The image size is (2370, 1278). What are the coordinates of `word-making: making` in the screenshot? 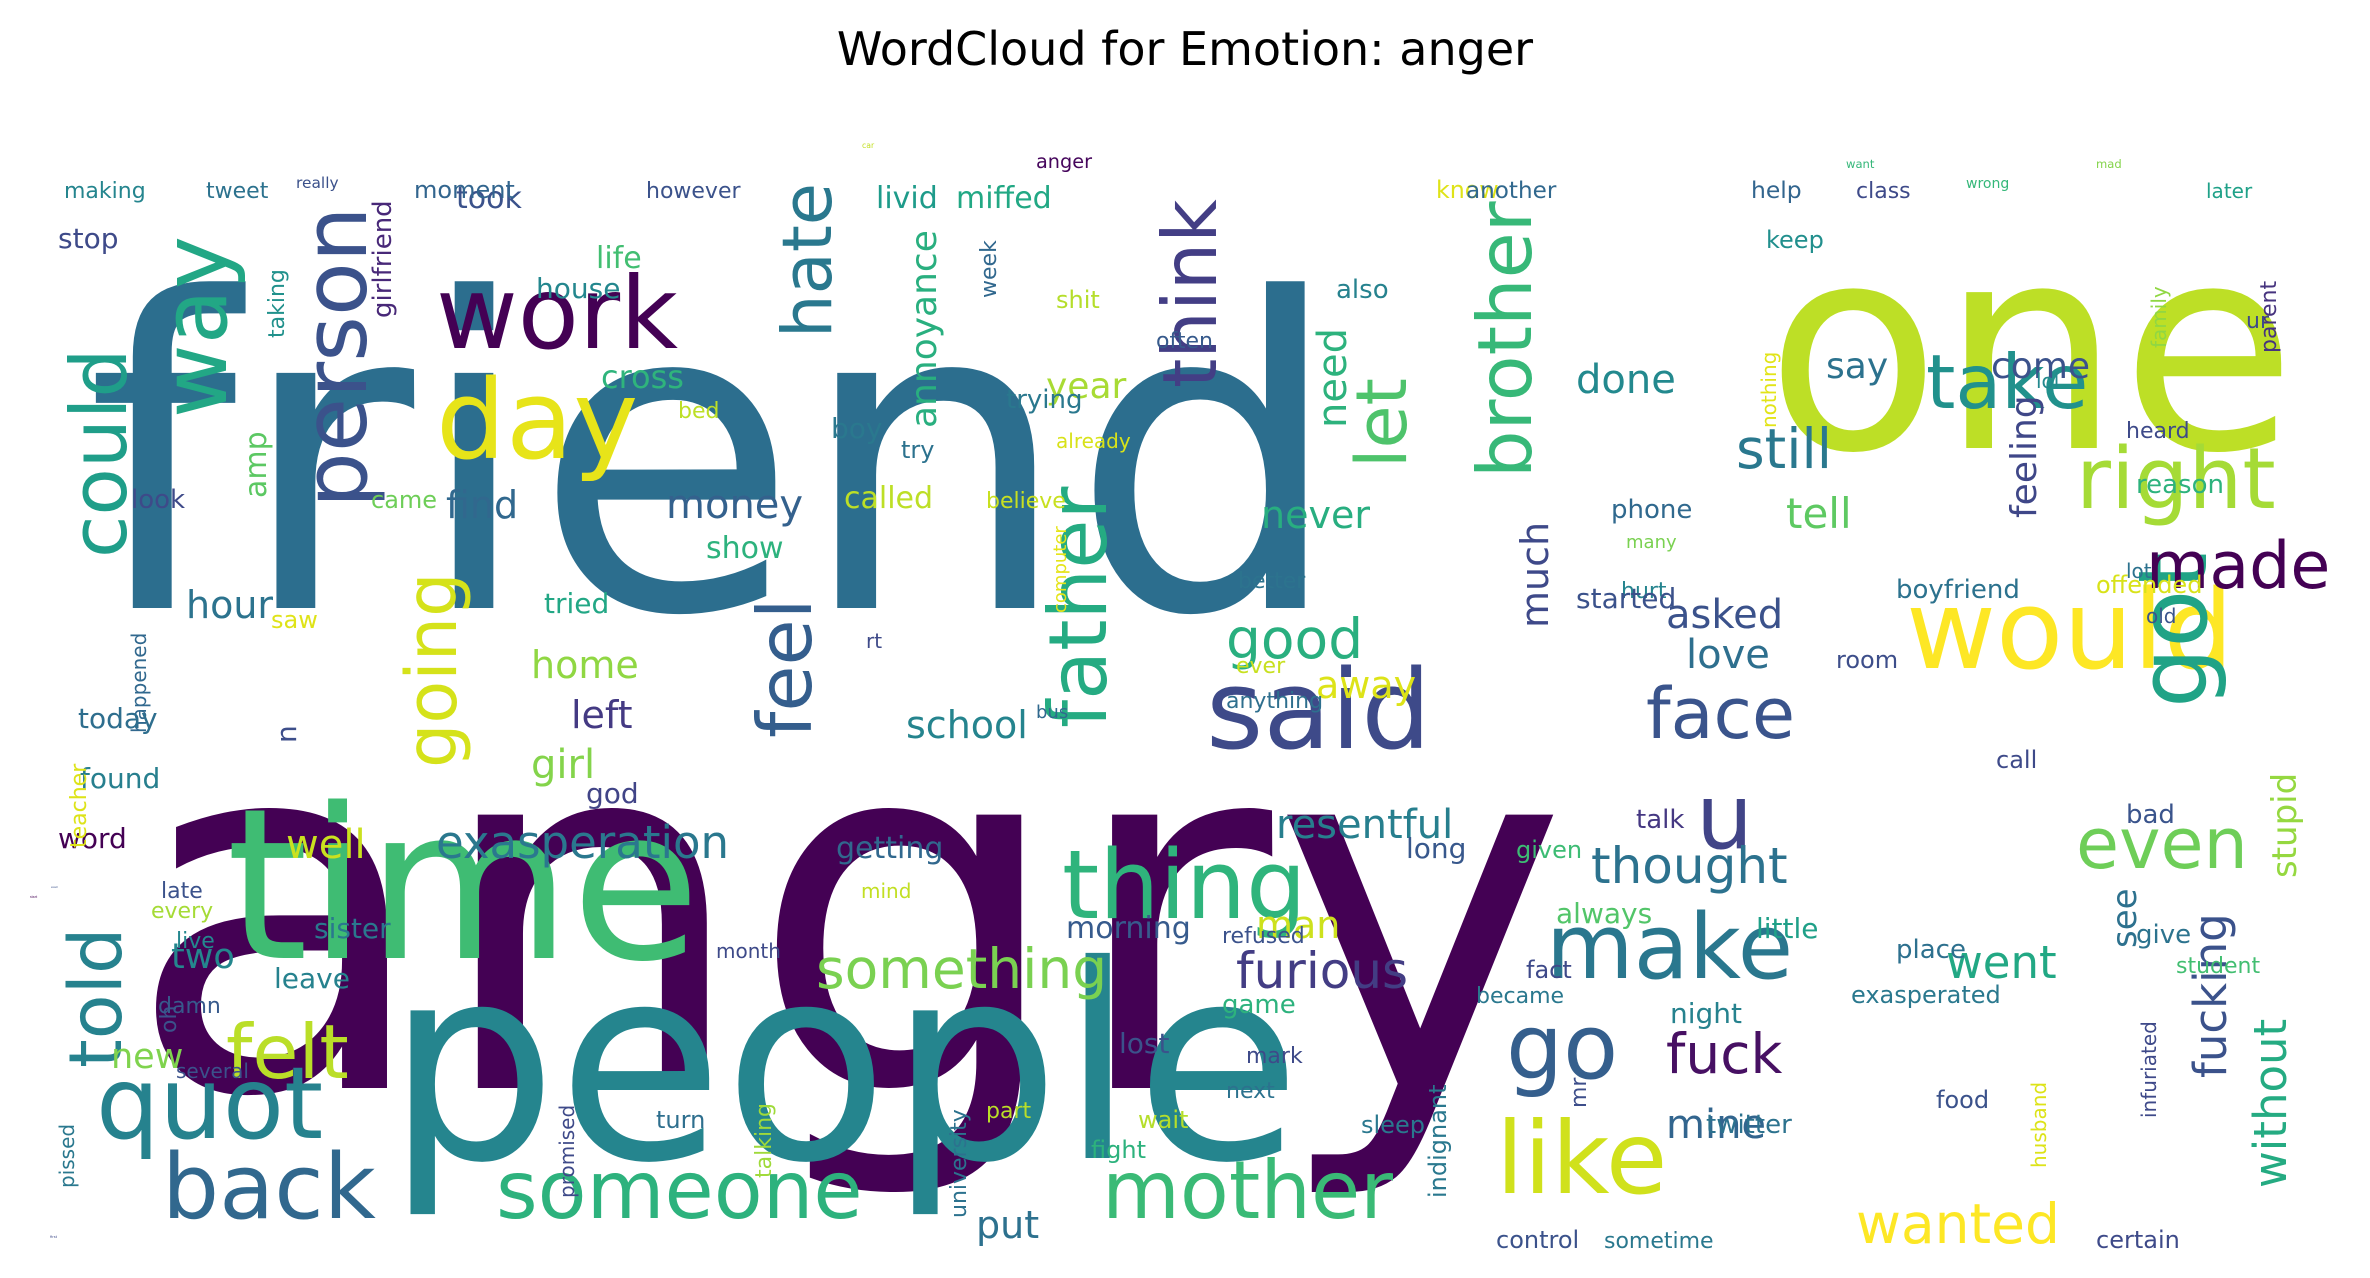 It's located at (105, 191).